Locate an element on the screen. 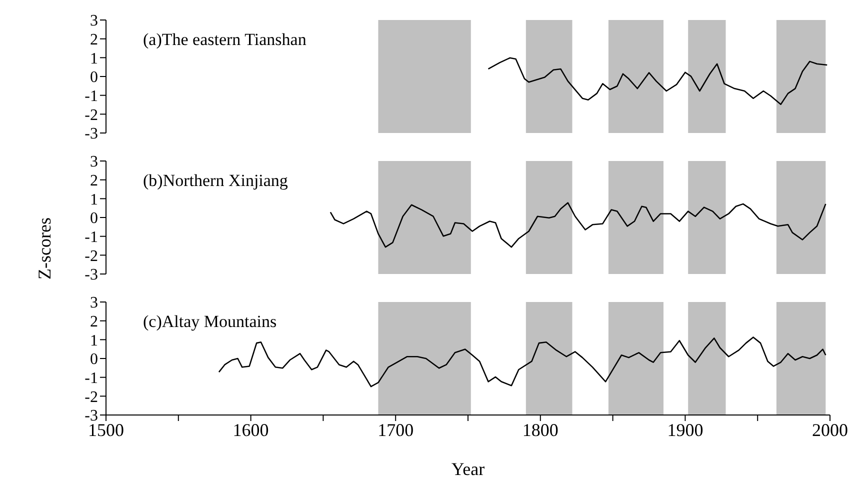  x-tick-label: 1600 is located at coordinates (250, 430).